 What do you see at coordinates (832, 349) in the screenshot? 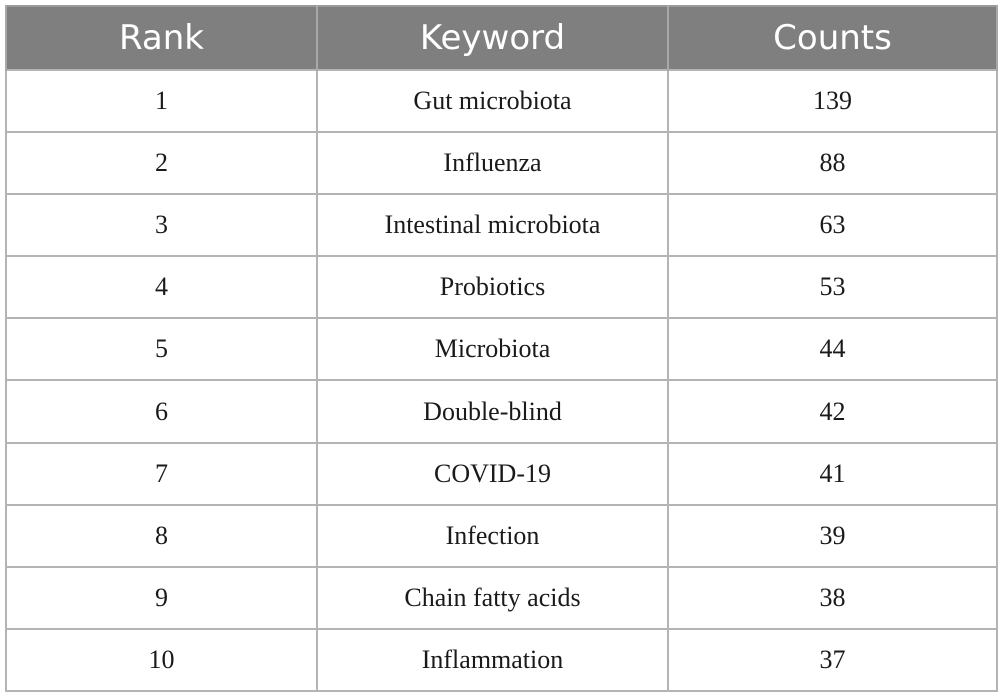
I see `count-cell: 44` at bounding box center [832, 349].